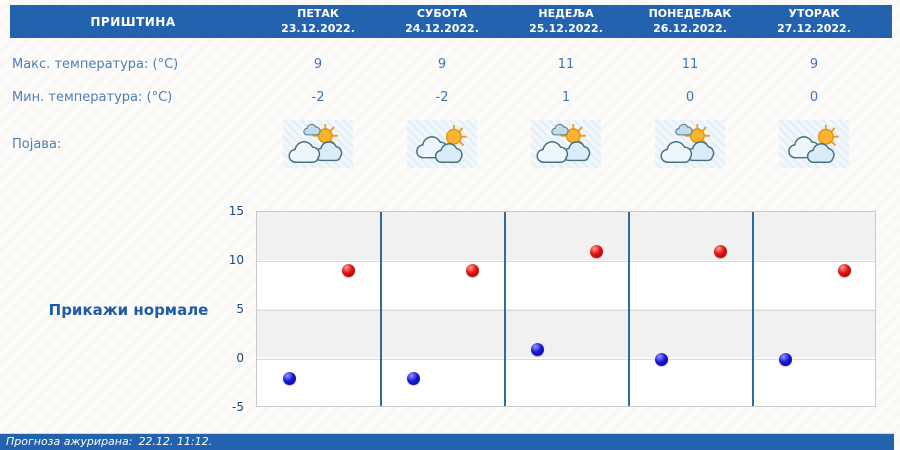 This screenshot has height=450, width=900. What do you see at coordinates (92, 97) in the screenshot?
I see `min-temp-label: Мин. температура: (°C)` at bounding box center [92, 97].